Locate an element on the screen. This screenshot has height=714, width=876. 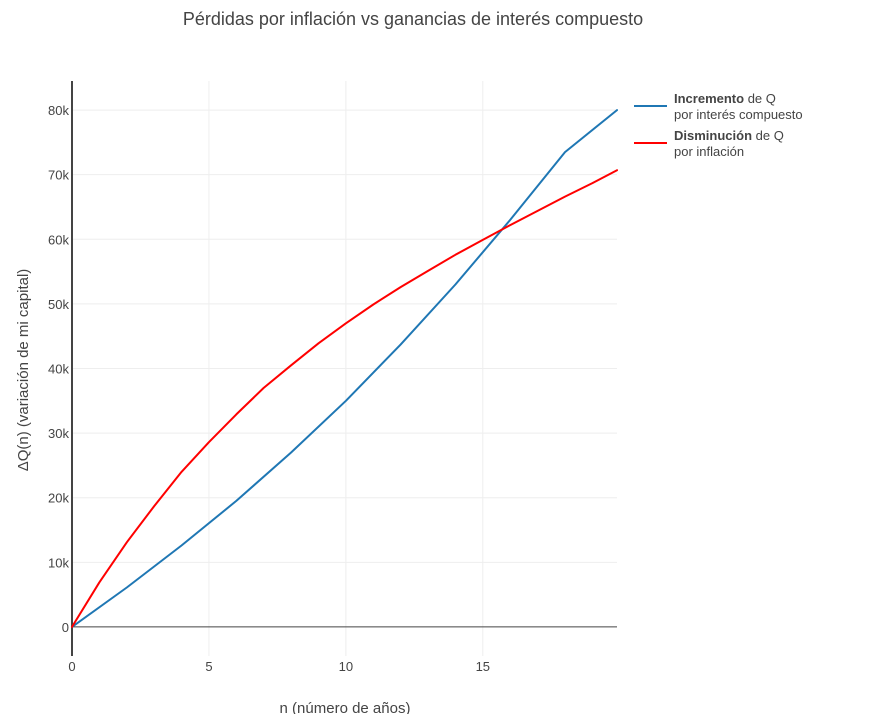
legend-label: Incremento de Q is located at coordinates (725, 98).